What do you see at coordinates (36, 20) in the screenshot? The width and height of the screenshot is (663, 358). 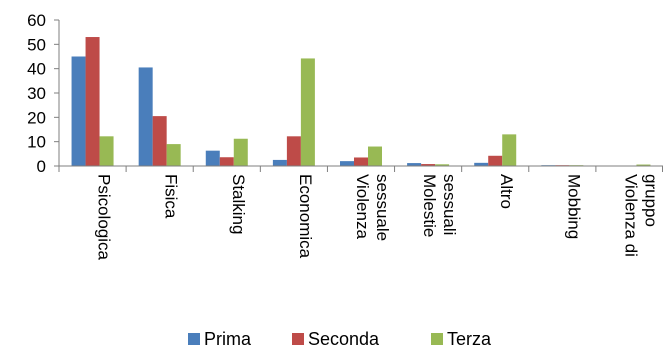 I see `y-tick-label: 60` at bounding box center [36, 20].